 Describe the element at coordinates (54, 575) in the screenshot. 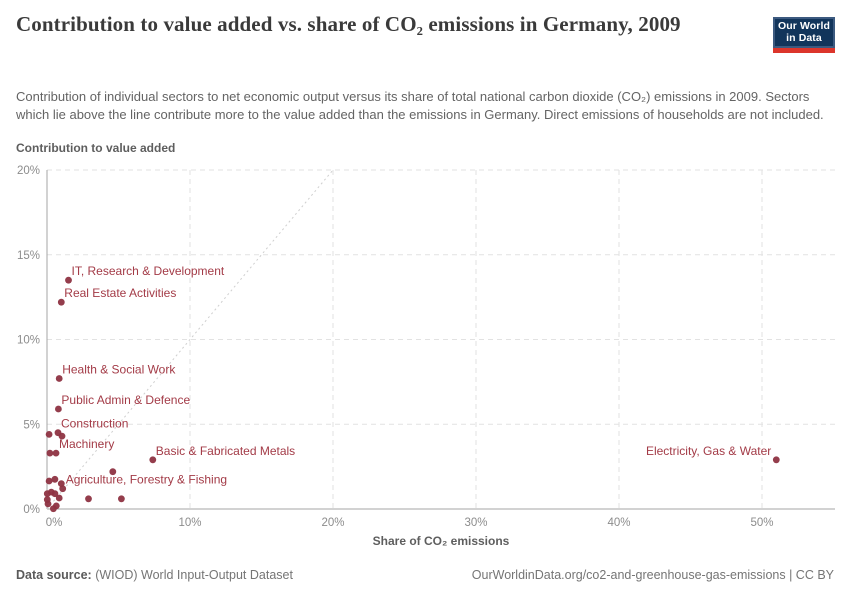

I see `data-source-label: Data source:` at that location.